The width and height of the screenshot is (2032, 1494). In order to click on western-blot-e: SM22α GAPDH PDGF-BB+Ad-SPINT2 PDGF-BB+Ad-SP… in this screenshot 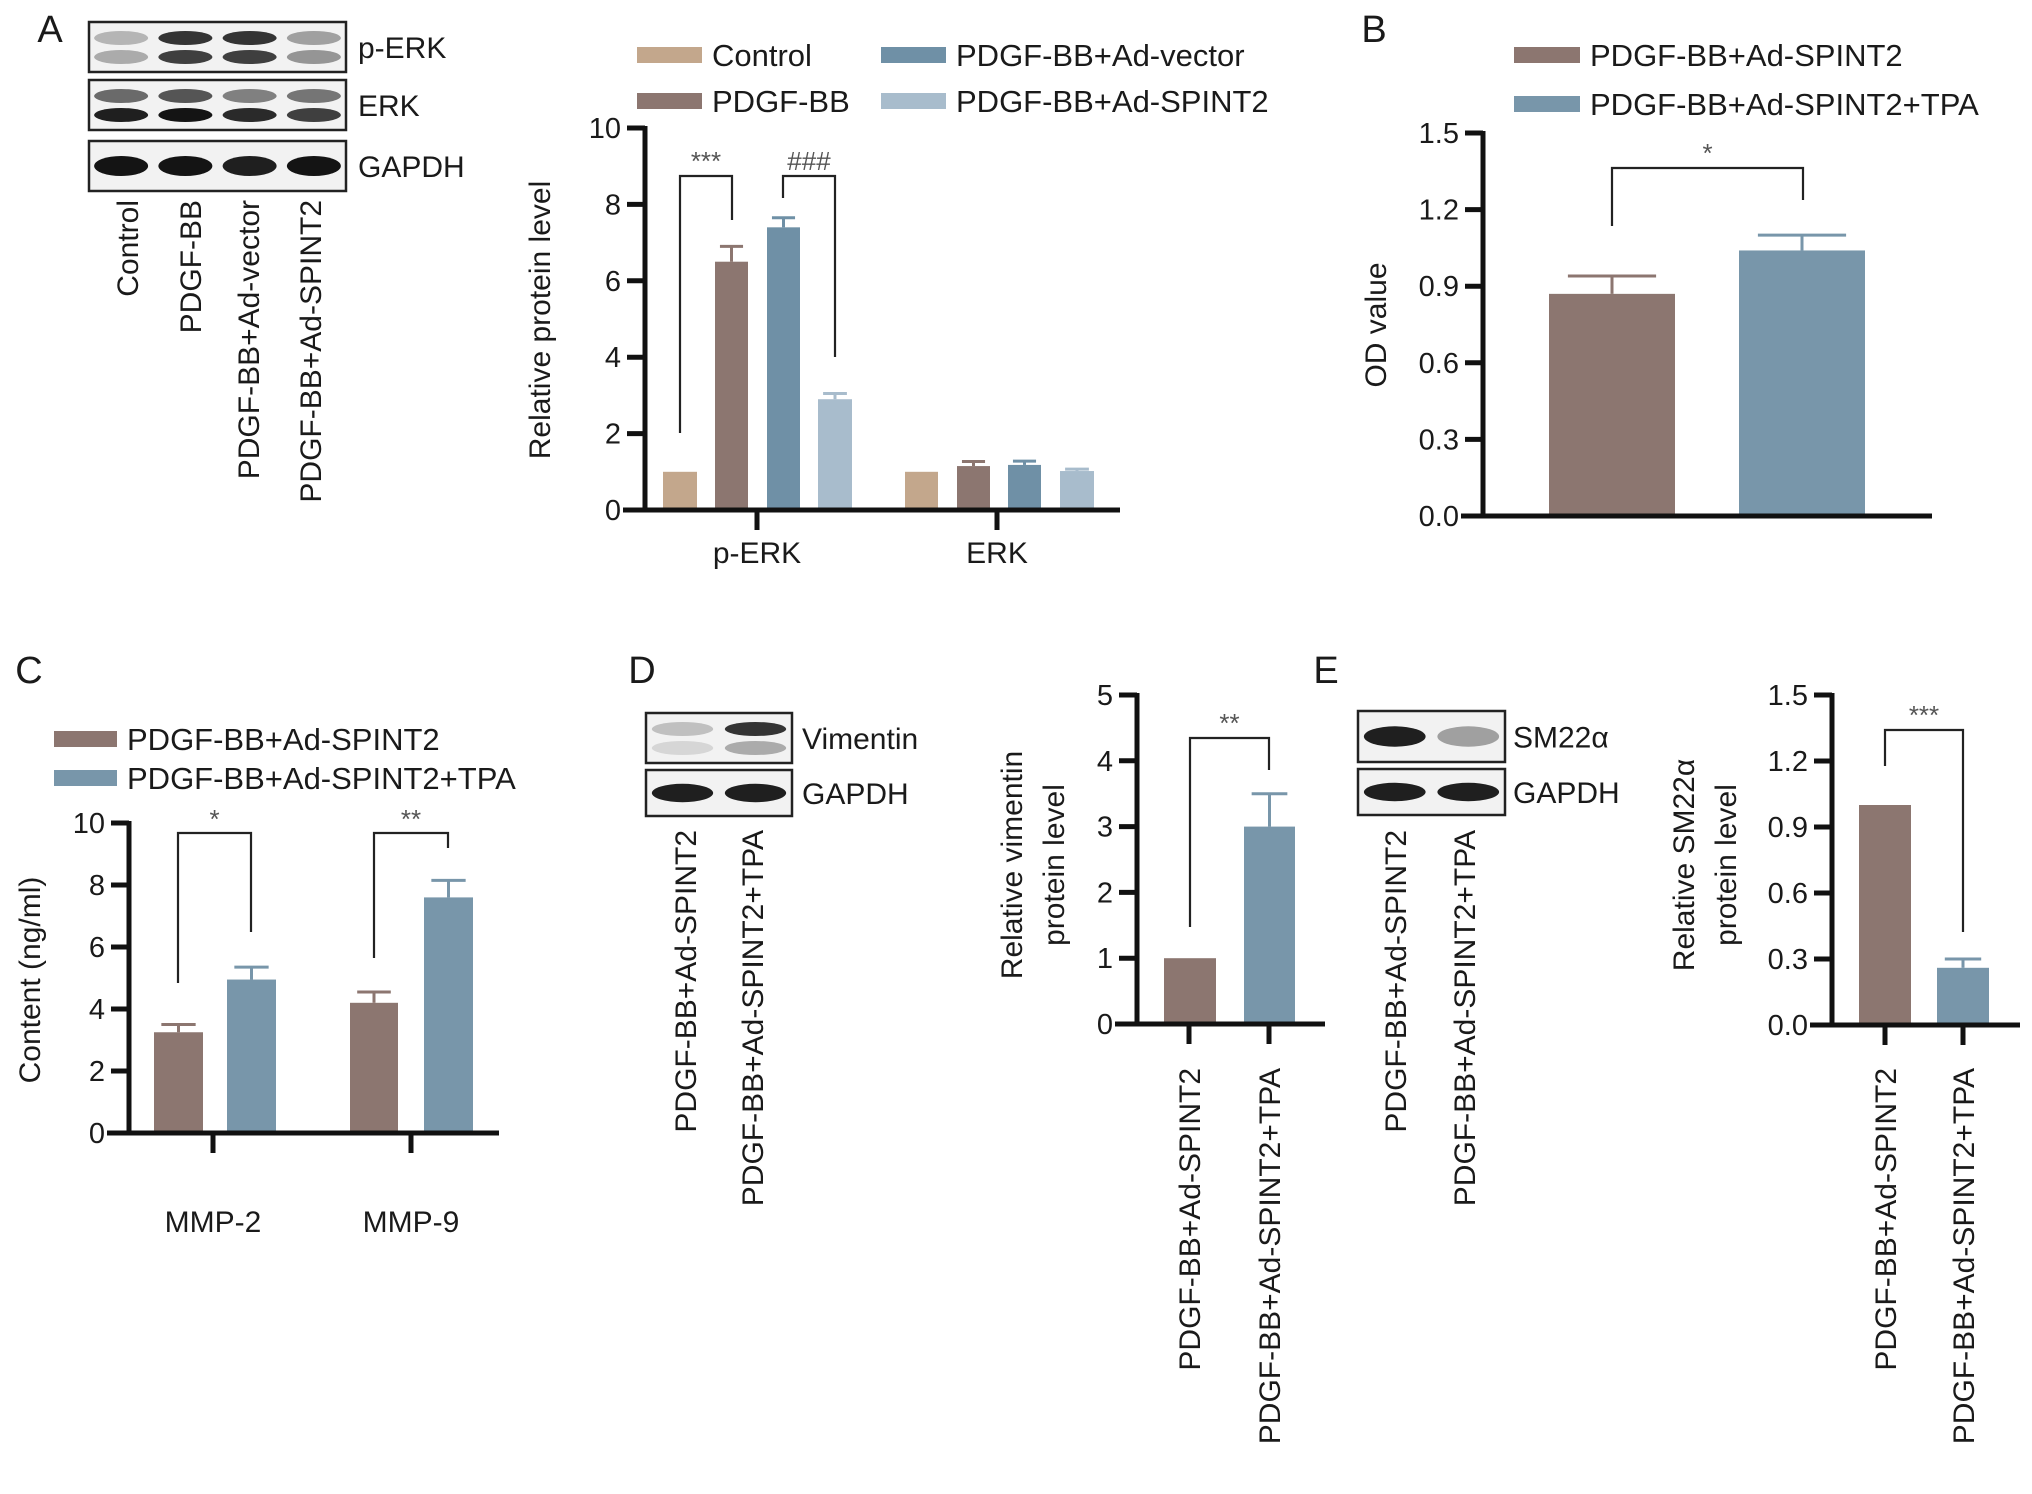, I will do `click(1488, 957)`.